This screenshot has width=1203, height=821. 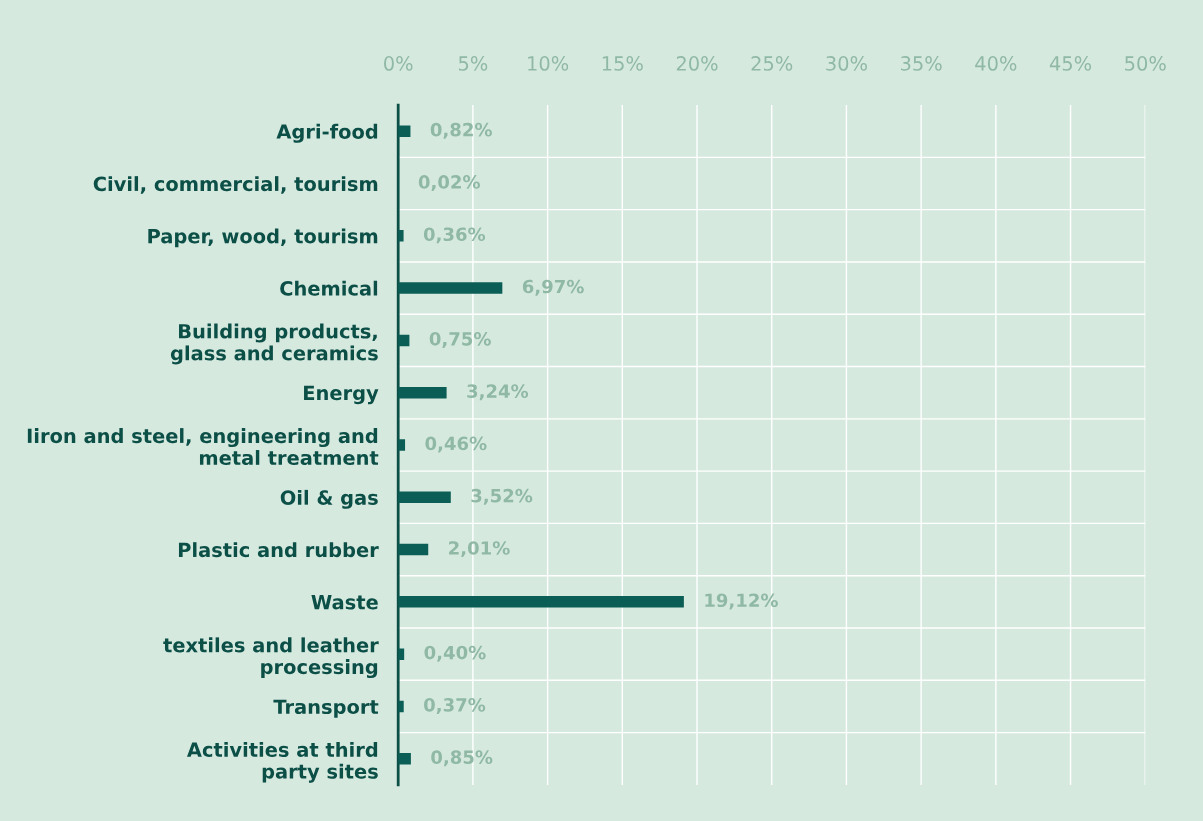 What do you see at coordinates (235, 185) in the screenshot?
I see `y-tick-label: Civil, commercial, tourism` at bounding box center [235, 185].